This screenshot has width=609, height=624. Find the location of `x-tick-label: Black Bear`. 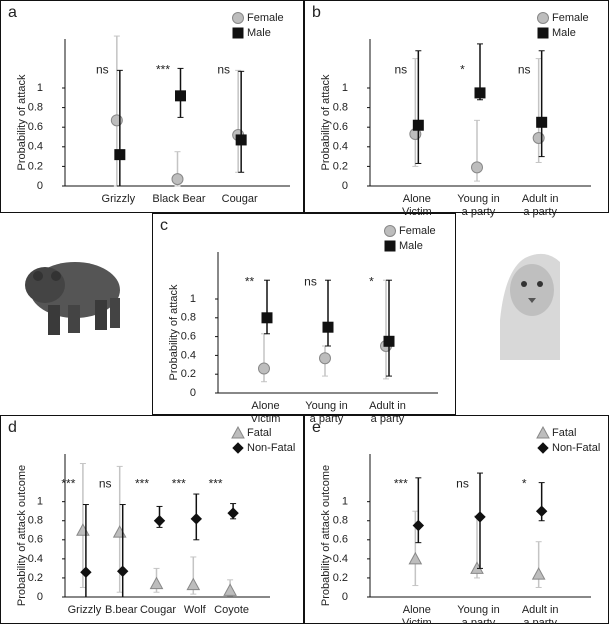

x-tick-label: Black Bear is located at coordinates (179, 199).